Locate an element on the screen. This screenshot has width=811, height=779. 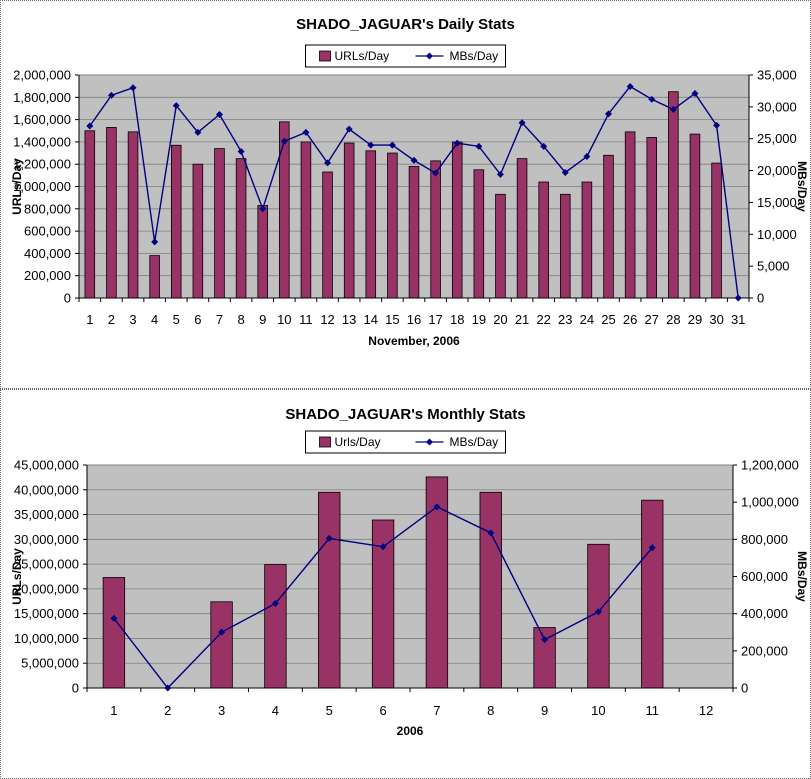
x-tick-label: 30 is located at coordinates (716, 319).